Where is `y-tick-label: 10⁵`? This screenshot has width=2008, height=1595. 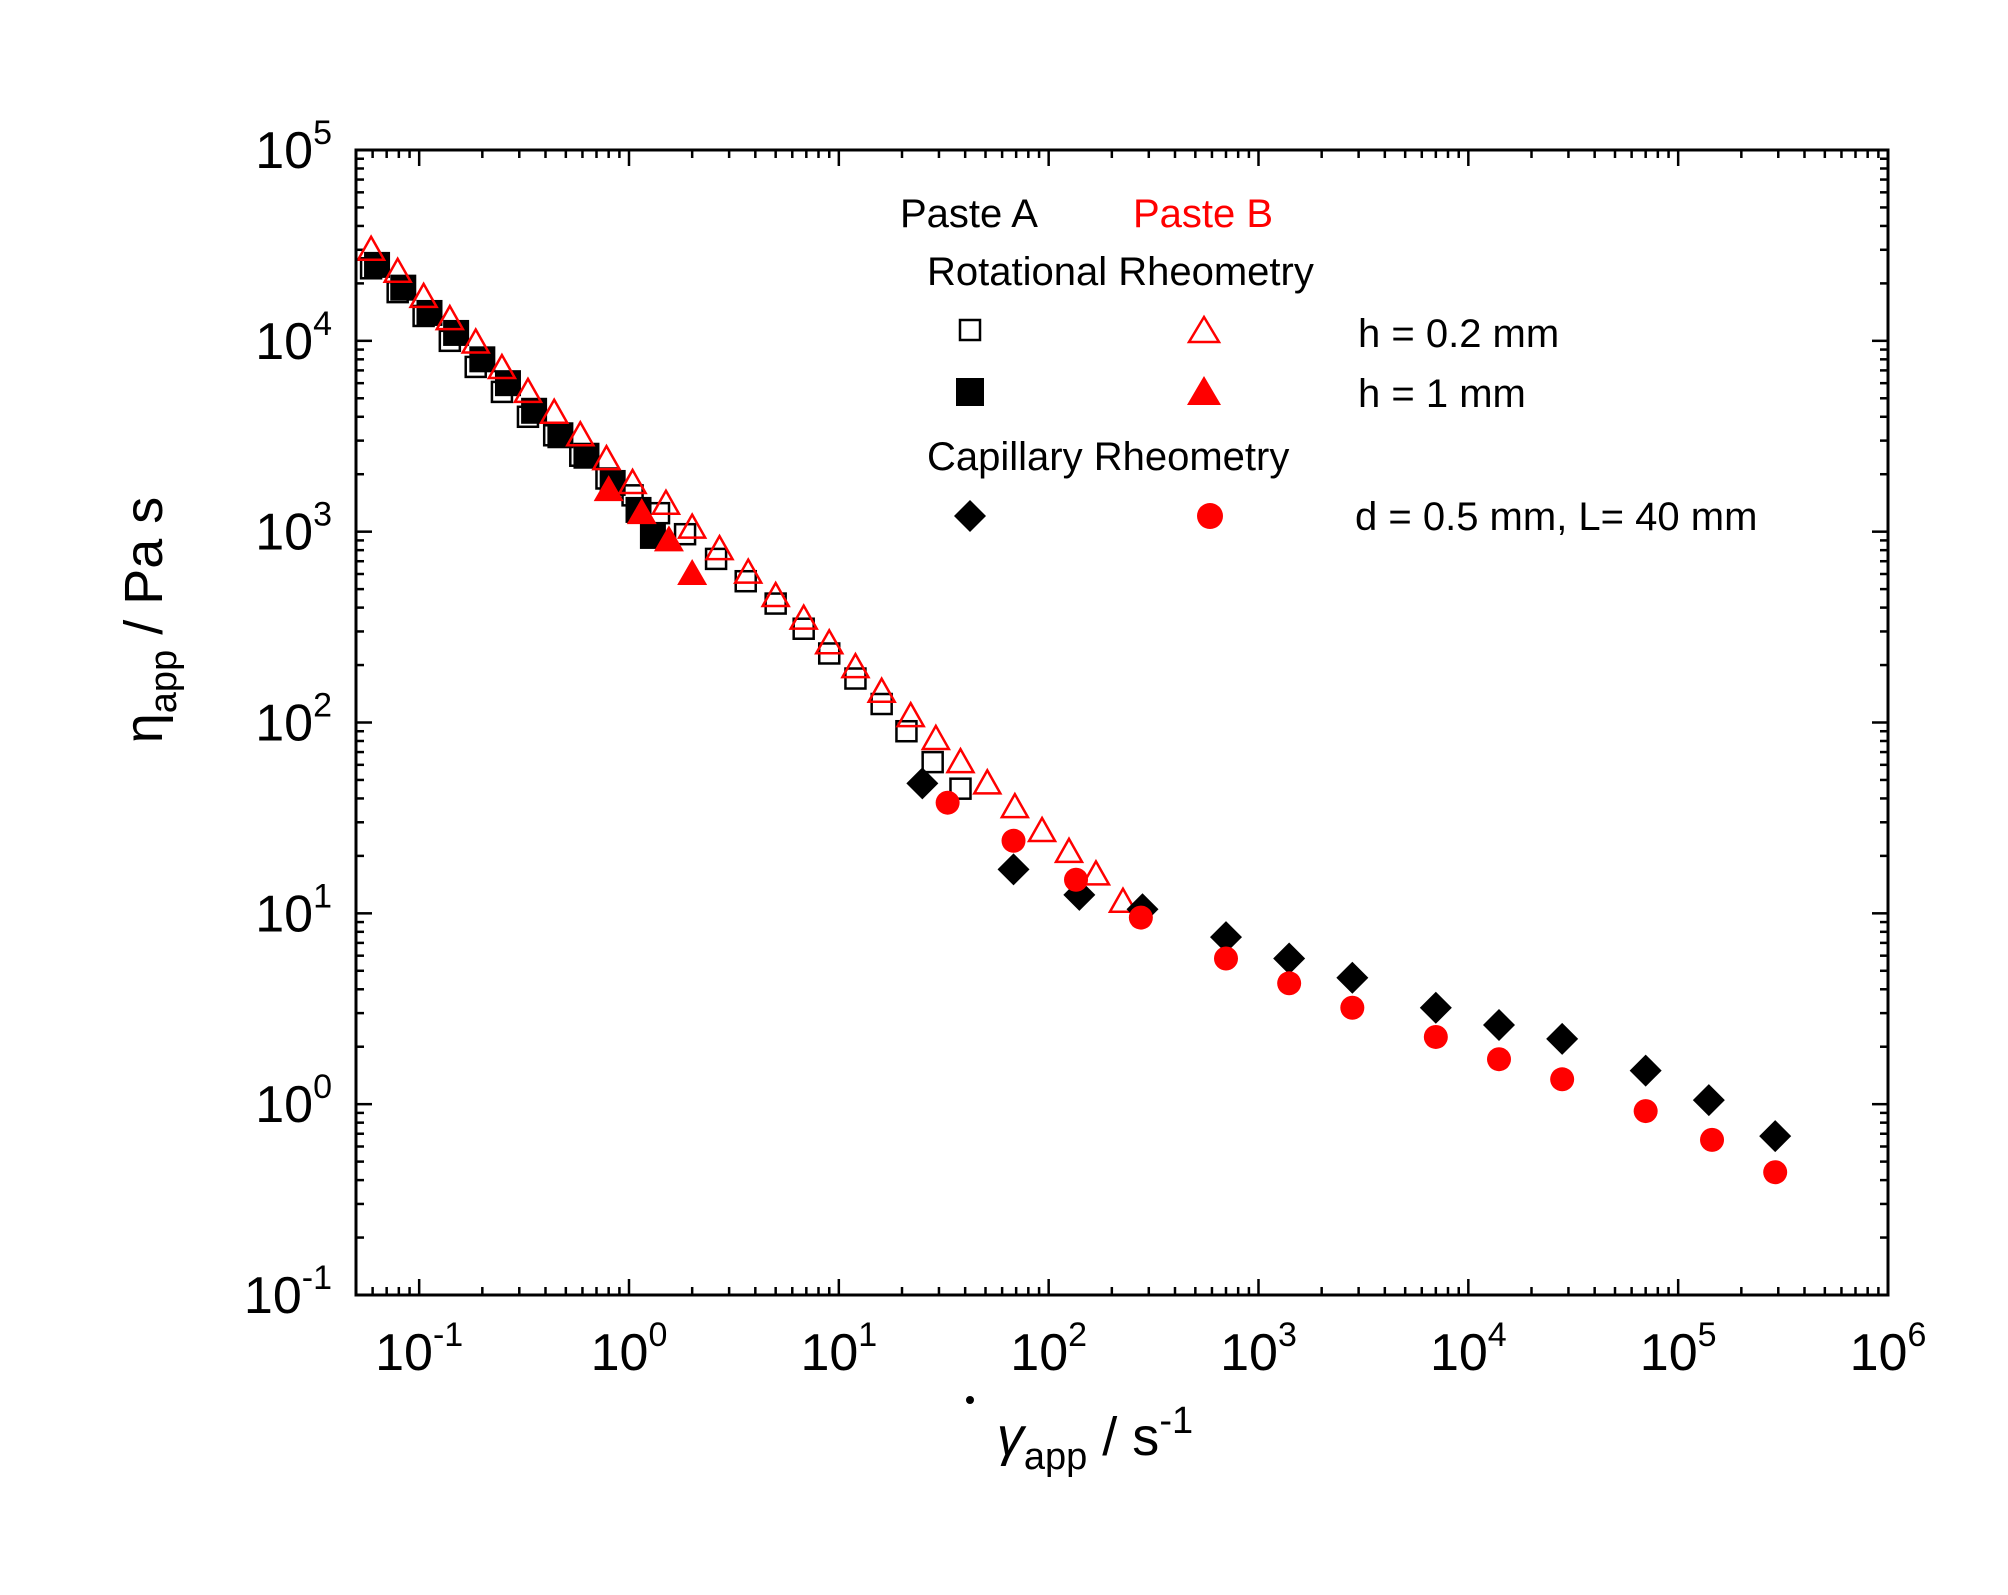
y-tick-label: 10⁵ is located at coordinates (293, 147).